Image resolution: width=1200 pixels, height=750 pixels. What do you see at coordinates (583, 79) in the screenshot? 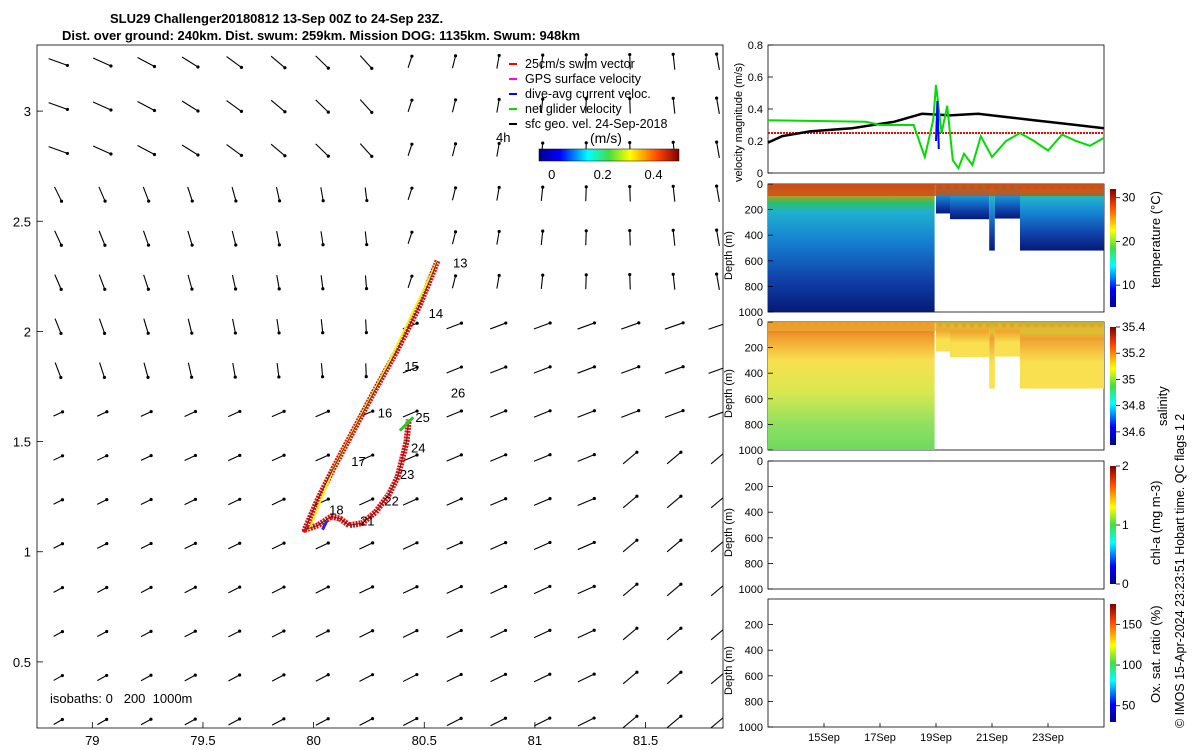
I see `legend-label: GPS surface velocity` at bounding box center [583, 79].